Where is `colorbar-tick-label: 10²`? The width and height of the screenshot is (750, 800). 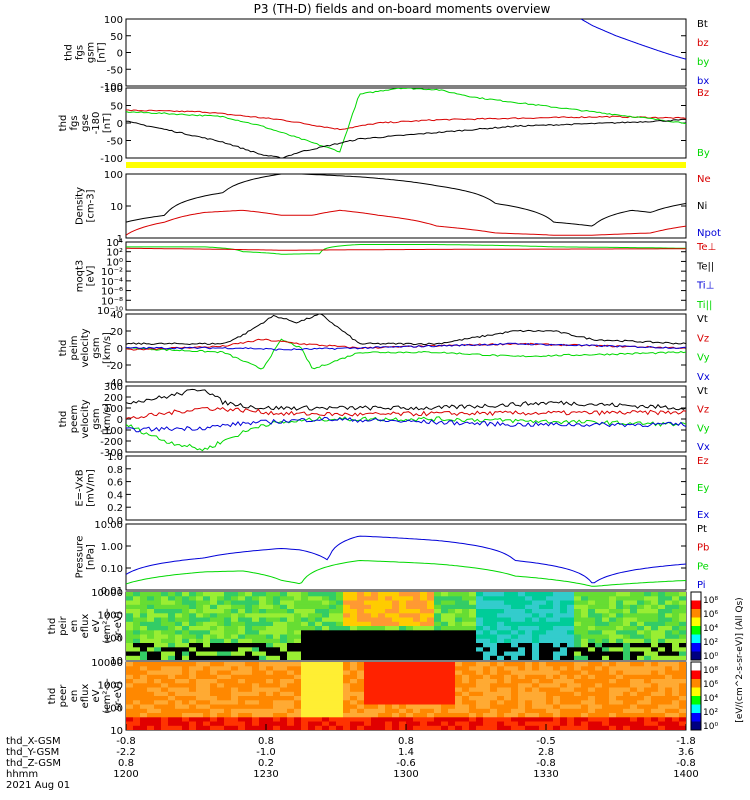 colorbar-tick-label: 10² is located at coordinates (710, 713).